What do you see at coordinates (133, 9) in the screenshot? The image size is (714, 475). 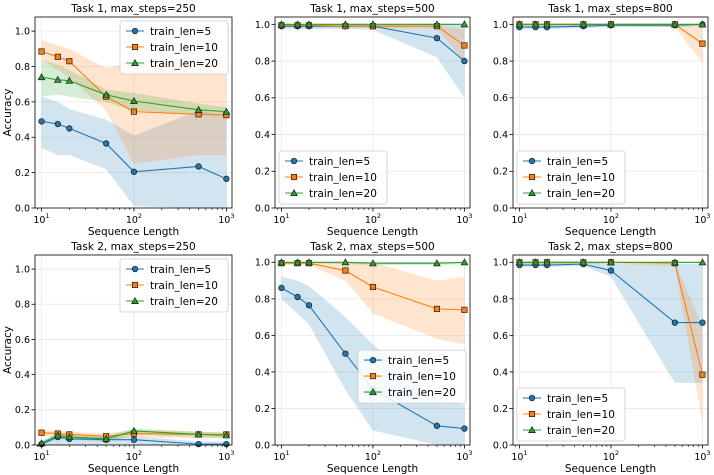 I see `chart-title: Task 1, max_steps=250` at bounding box center [133, 9].